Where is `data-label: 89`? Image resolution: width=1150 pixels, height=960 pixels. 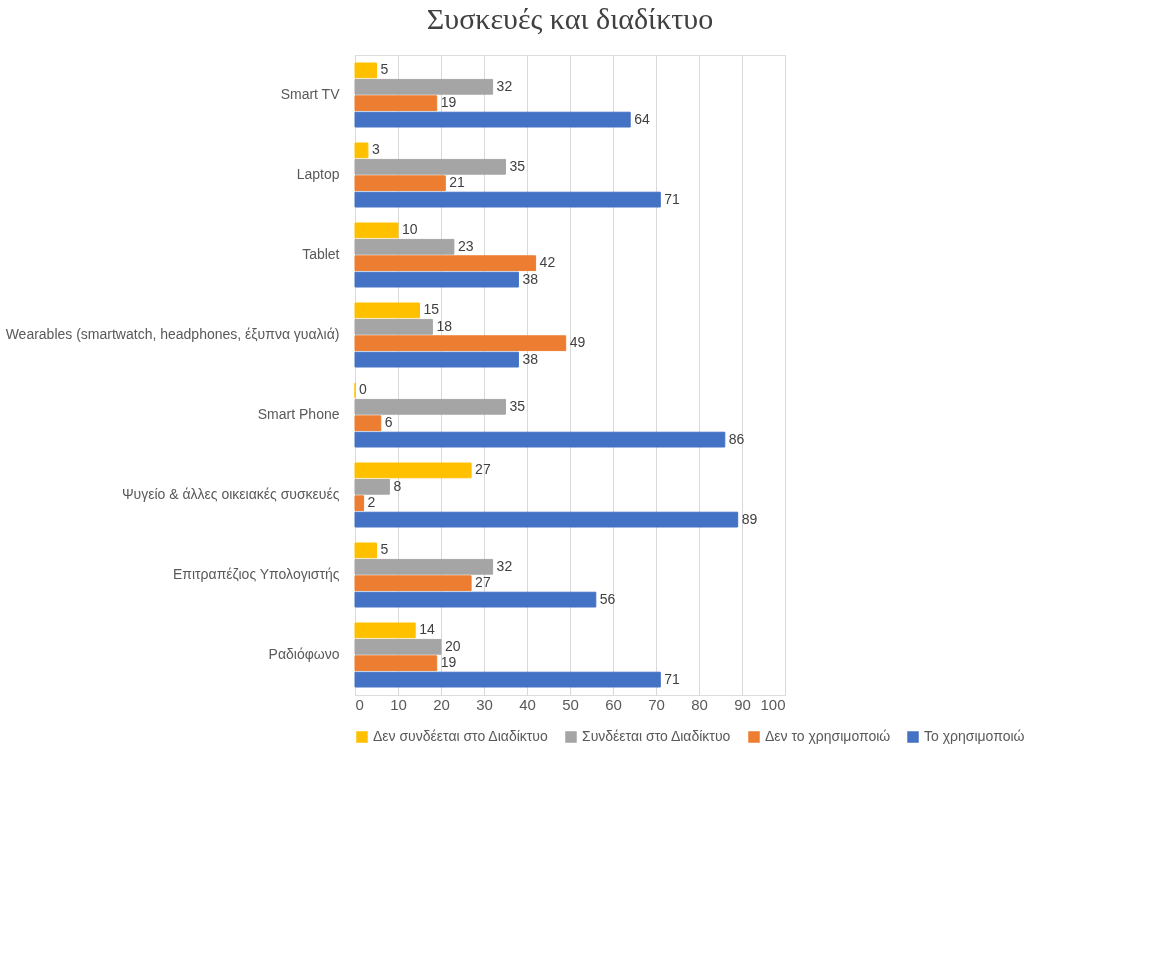
data-label: 89 is located at coordinates (749, 518).